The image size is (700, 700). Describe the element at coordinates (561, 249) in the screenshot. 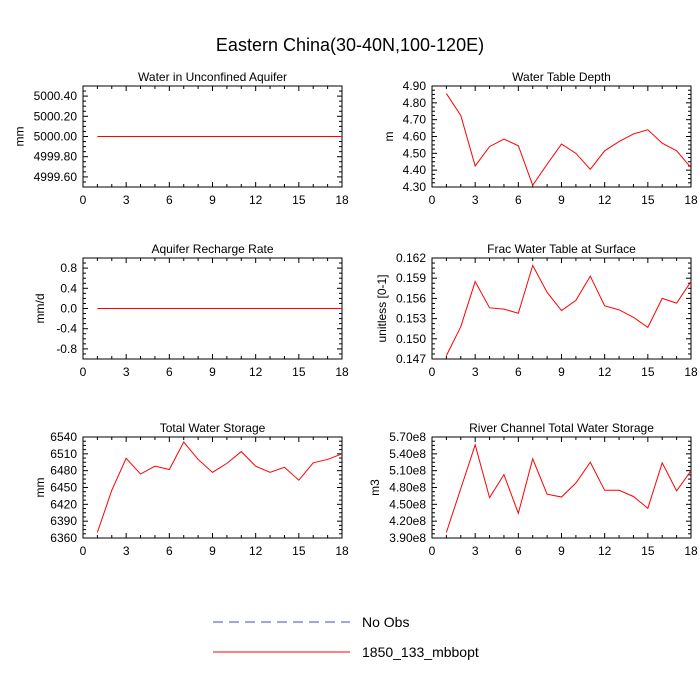

I see `panel-title: Frac Water Table at Surface` at that location.